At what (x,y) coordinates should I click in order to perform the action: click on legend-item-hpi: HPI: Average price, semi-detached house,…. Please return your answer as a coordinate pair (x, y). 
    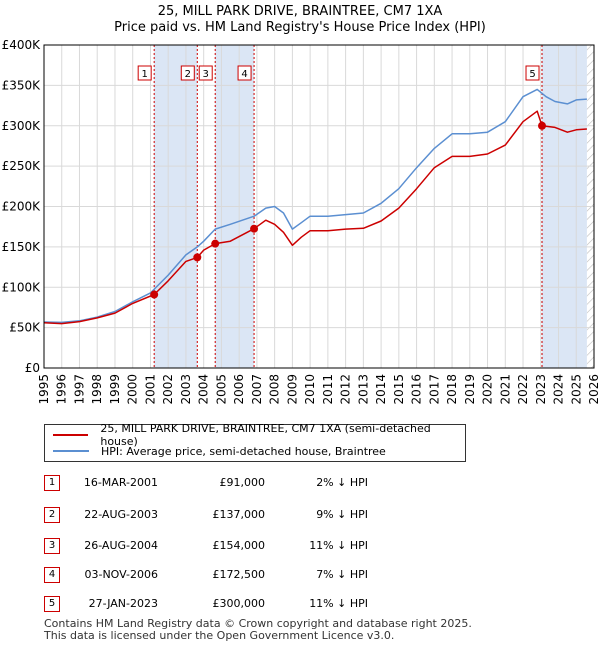
    Looking at the image, I should click on (219, 451).